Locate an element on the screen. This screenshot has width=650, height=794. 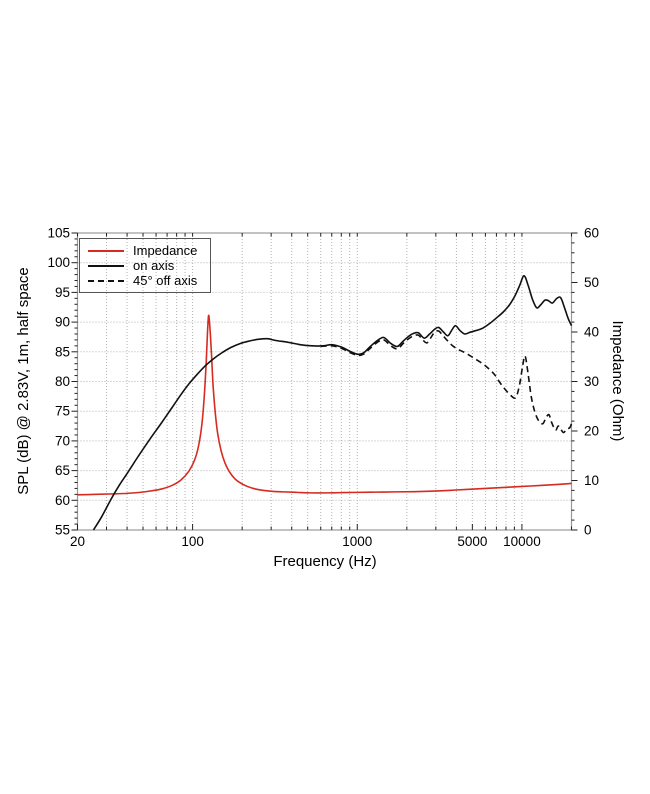
x-axis-title: Frequency (Hz) is located at coordinates (325, 561).